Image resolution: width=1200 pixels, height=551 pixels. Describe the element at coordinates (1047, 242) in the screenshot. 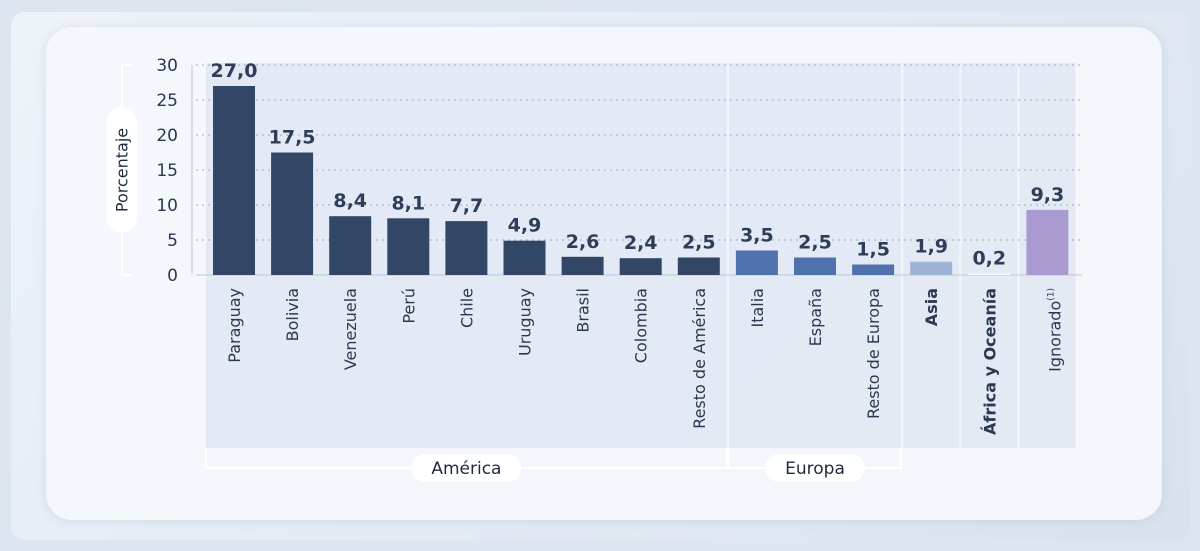

I see `bar-ignorado` at that location.